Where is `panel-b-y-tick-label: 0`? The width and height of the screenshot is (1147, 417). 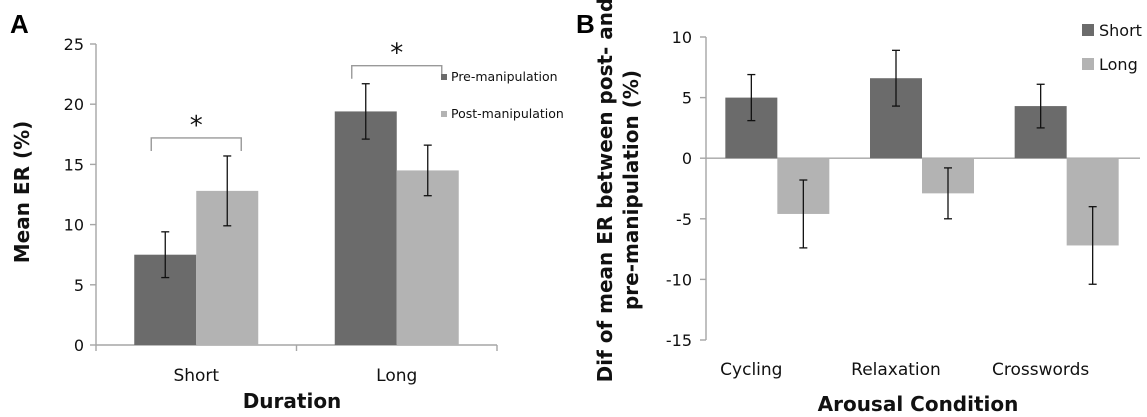 panel-b-y-tick-label: 0 is located at coordinates (687, 158).